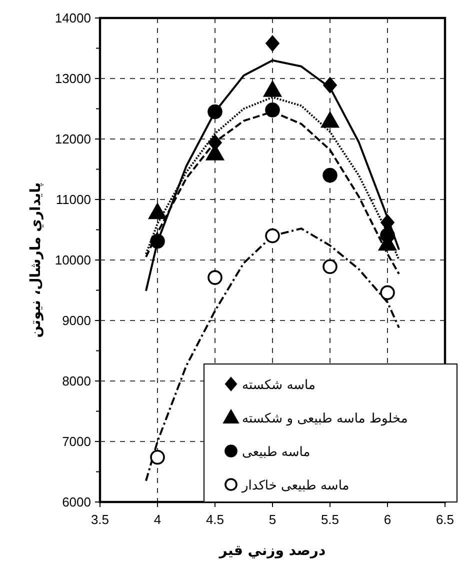  I want to click on legend-label: ماسه طبیعی خاکدار, so click(295, 486).